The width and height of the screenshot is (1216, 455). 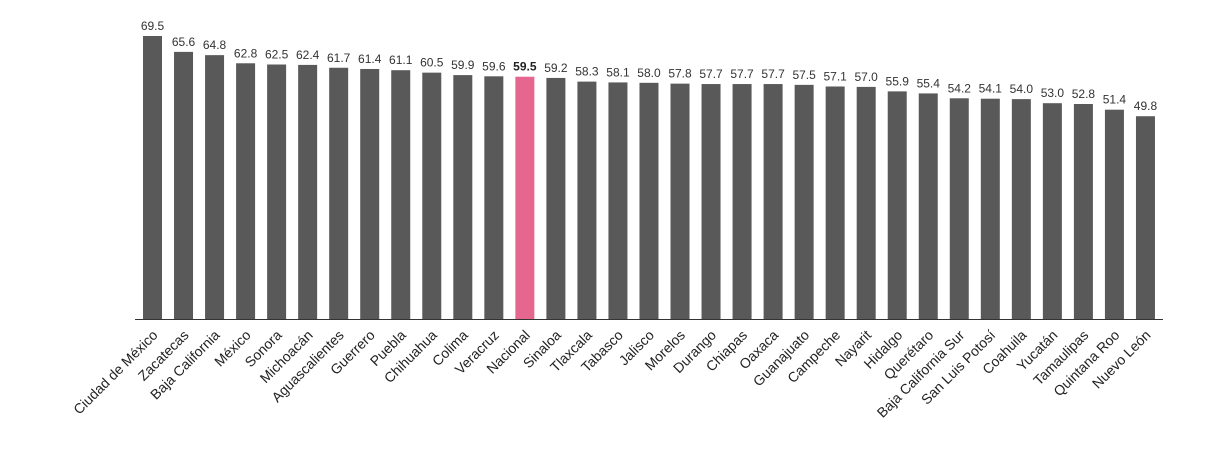 What do you see at coordinates (432, 63) in the screenshot?
I see `value-label-chihuahua: 60.5` at bounding box center [432, 63].